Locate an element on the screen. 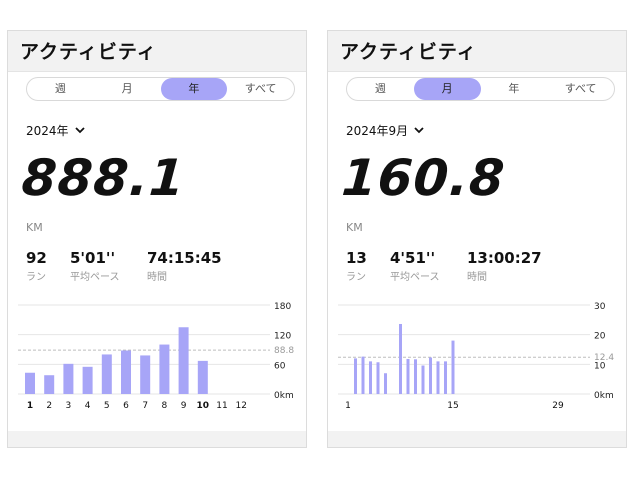 Image resolution: width=640 pixels, height=480 pixels. x-tick-label: 29 is located at coordinates (558, 406).